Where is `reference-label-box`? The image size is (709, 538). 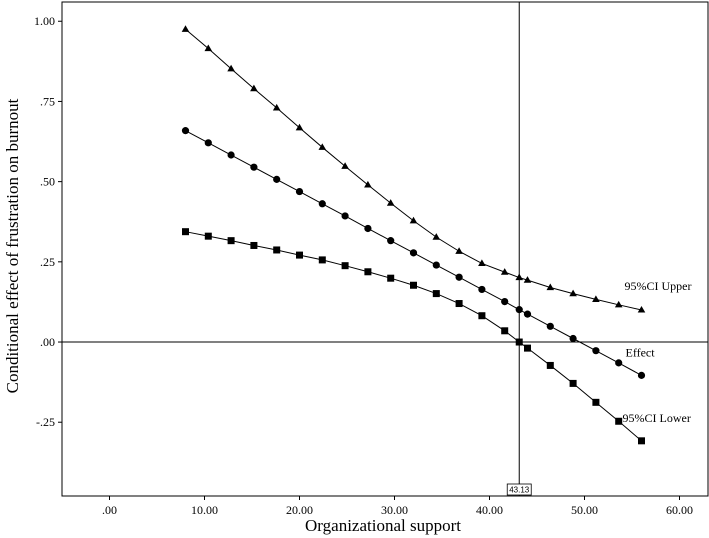
reference-label-box is located at coordinates (519, 489).